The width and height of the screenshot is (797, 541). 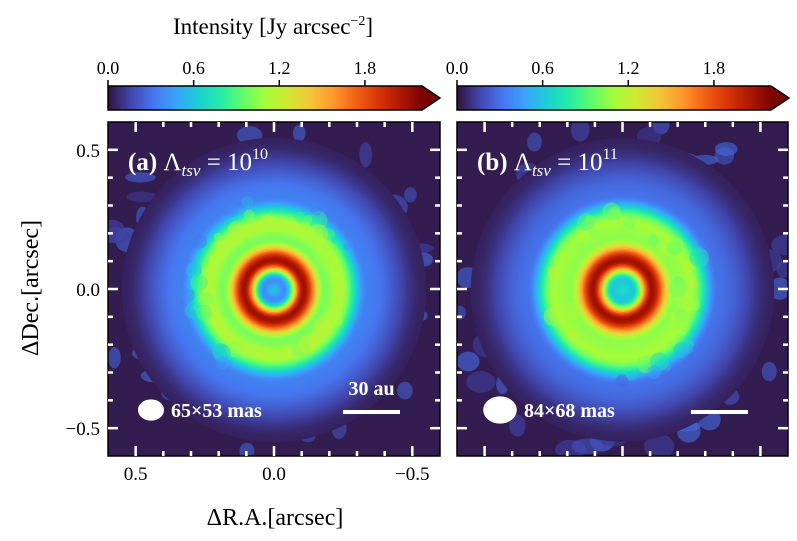 I want to click on colorbars: 0.0 0.6 1.2 1.8 0.0 0.6 1.2 1.8, so click(x=444, y=84).